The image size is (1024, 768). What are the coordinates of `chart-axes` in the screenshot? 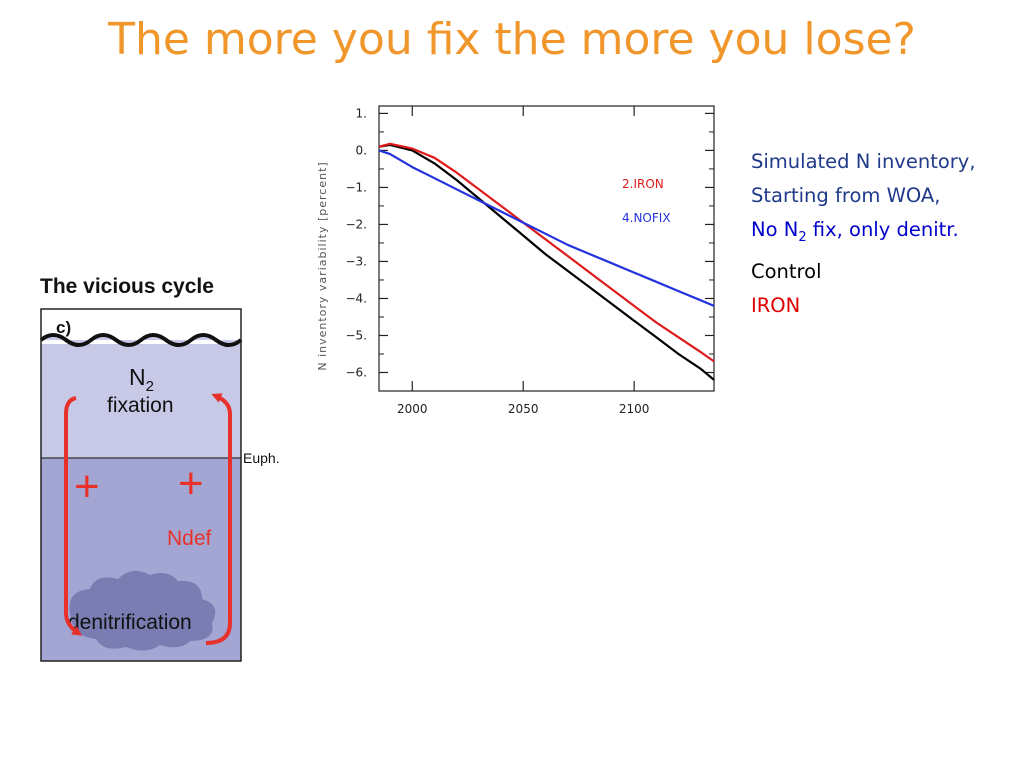 It's located at (546, 248).